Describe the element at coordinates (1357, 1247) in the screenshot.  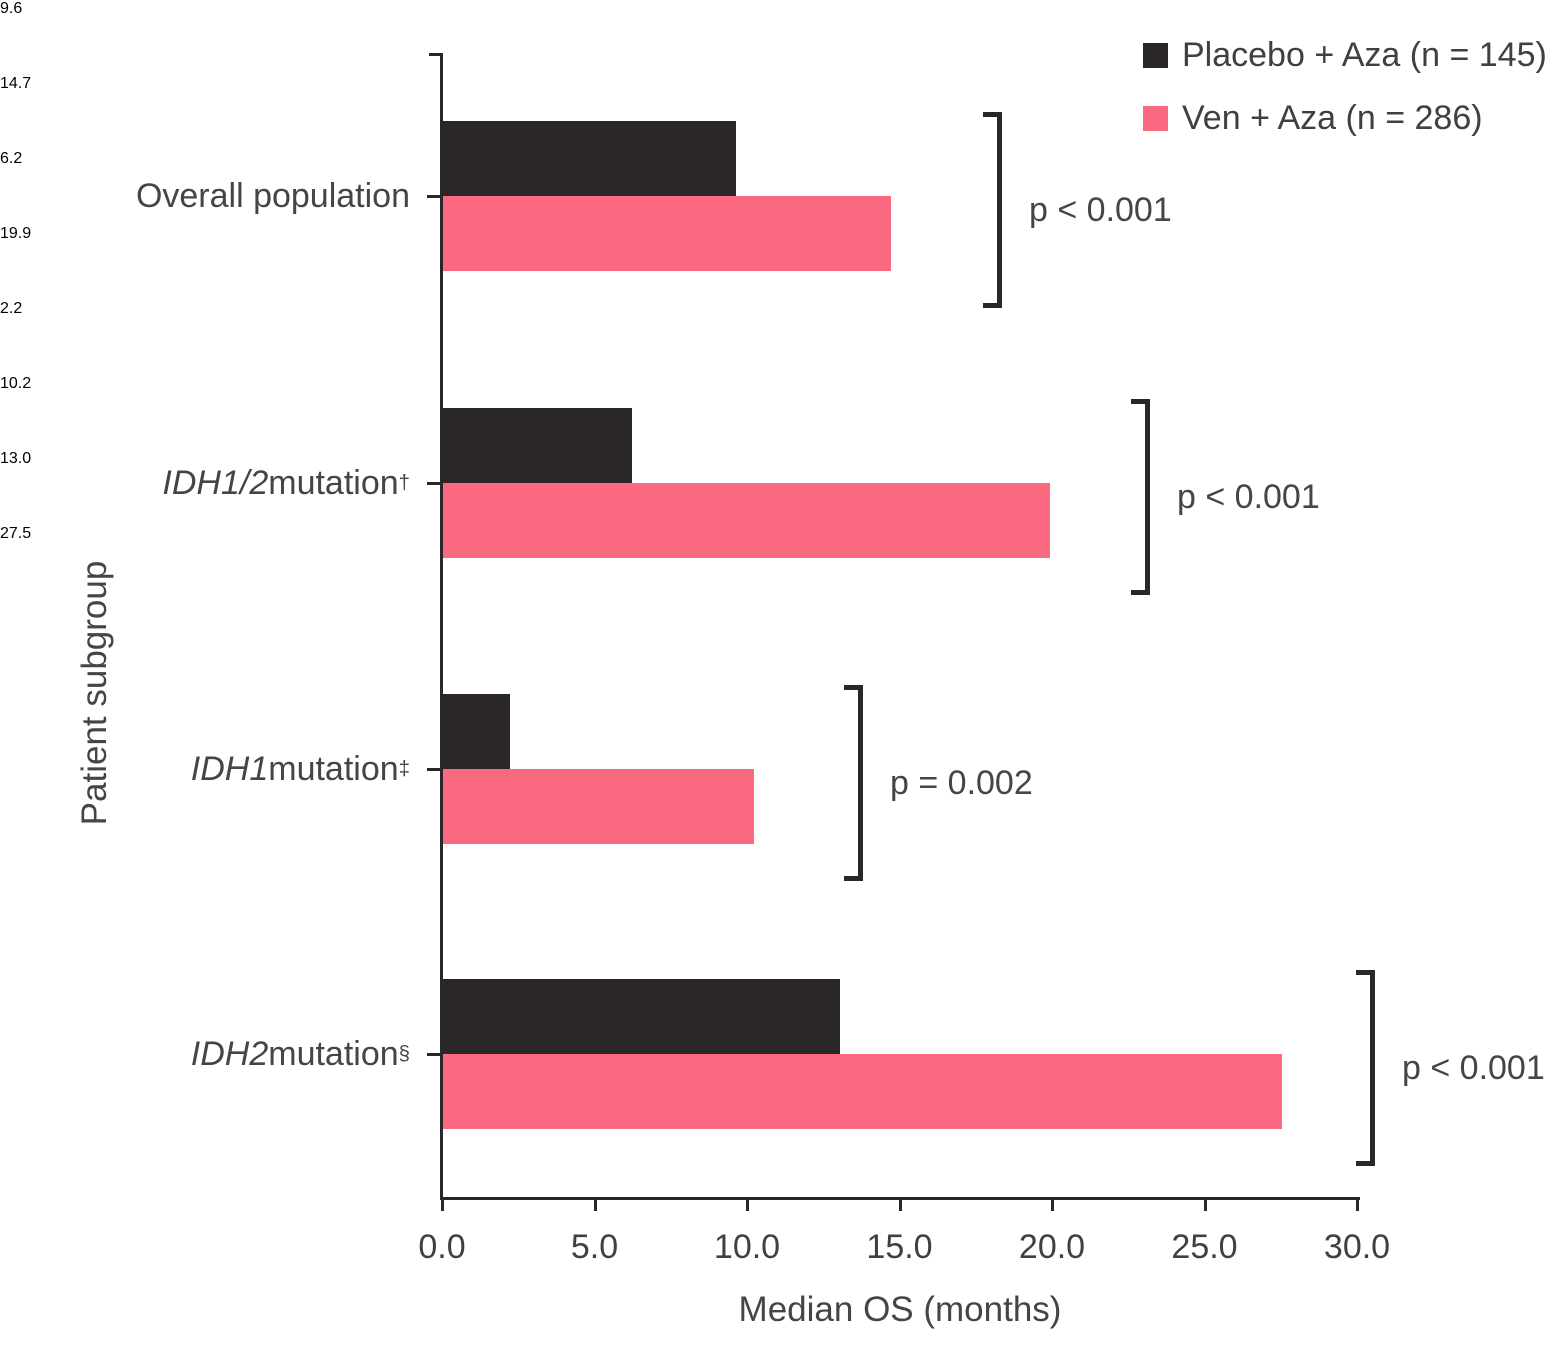
I see `x-tick-label: 30.0` at that location.